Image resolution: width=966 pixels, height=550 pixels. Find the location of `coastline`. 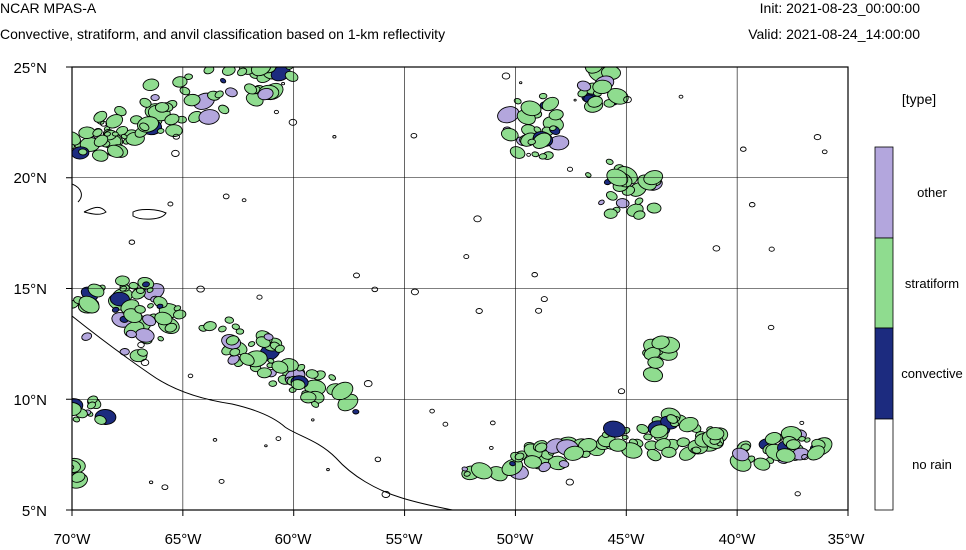

coastline is located at coordinates (264, 412).